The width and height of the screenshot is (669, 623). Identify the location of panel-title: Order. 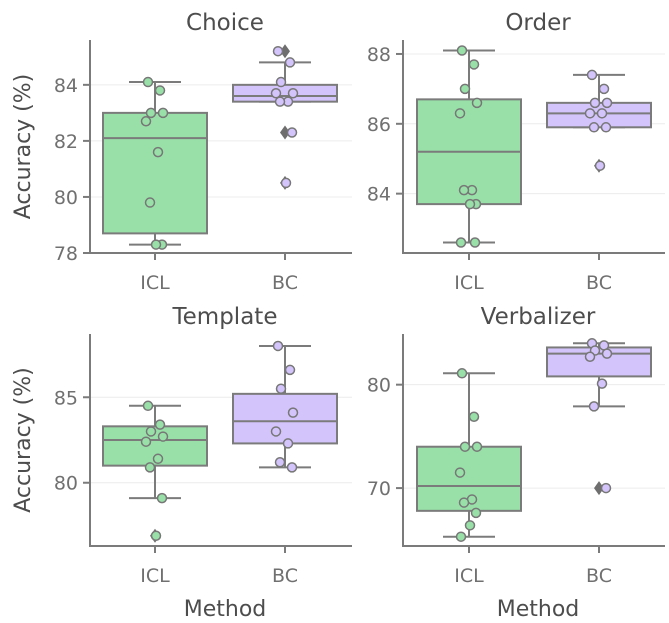
(538, 23).